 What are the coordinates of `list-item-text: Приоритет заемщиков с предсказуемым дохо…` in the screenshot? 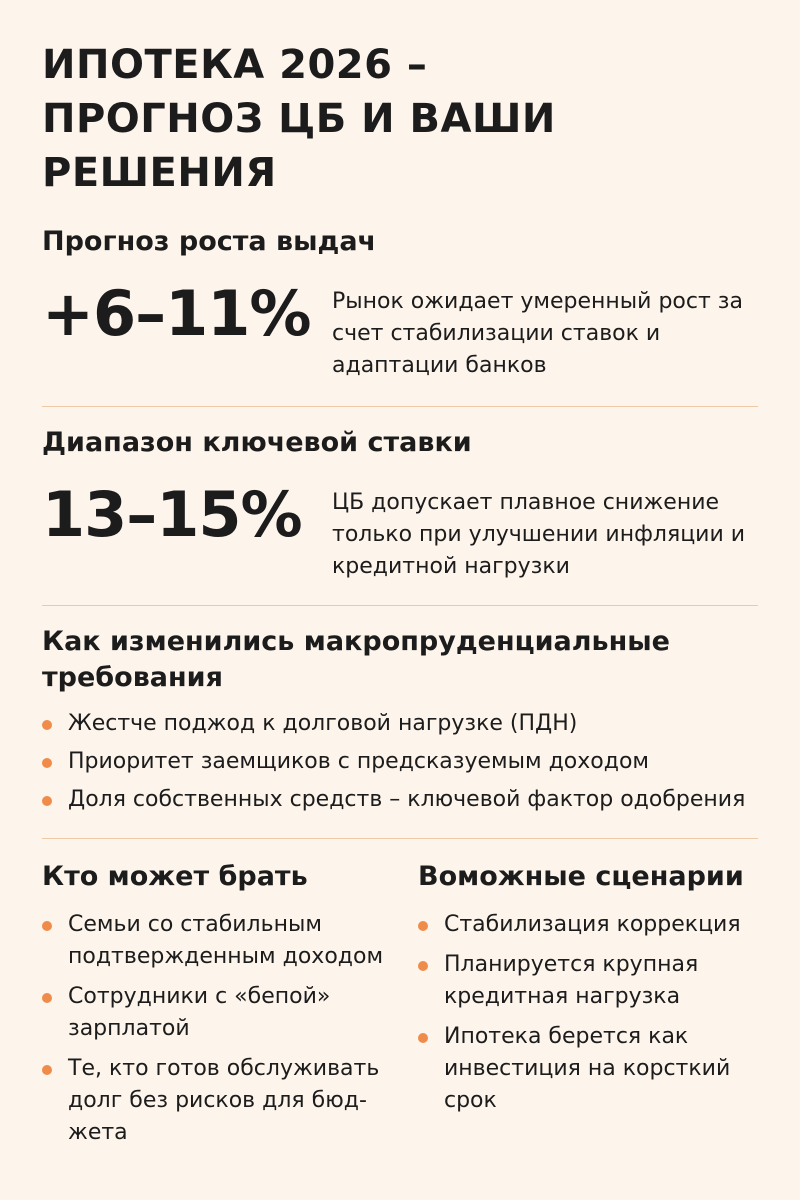 It's located at (359, 761).